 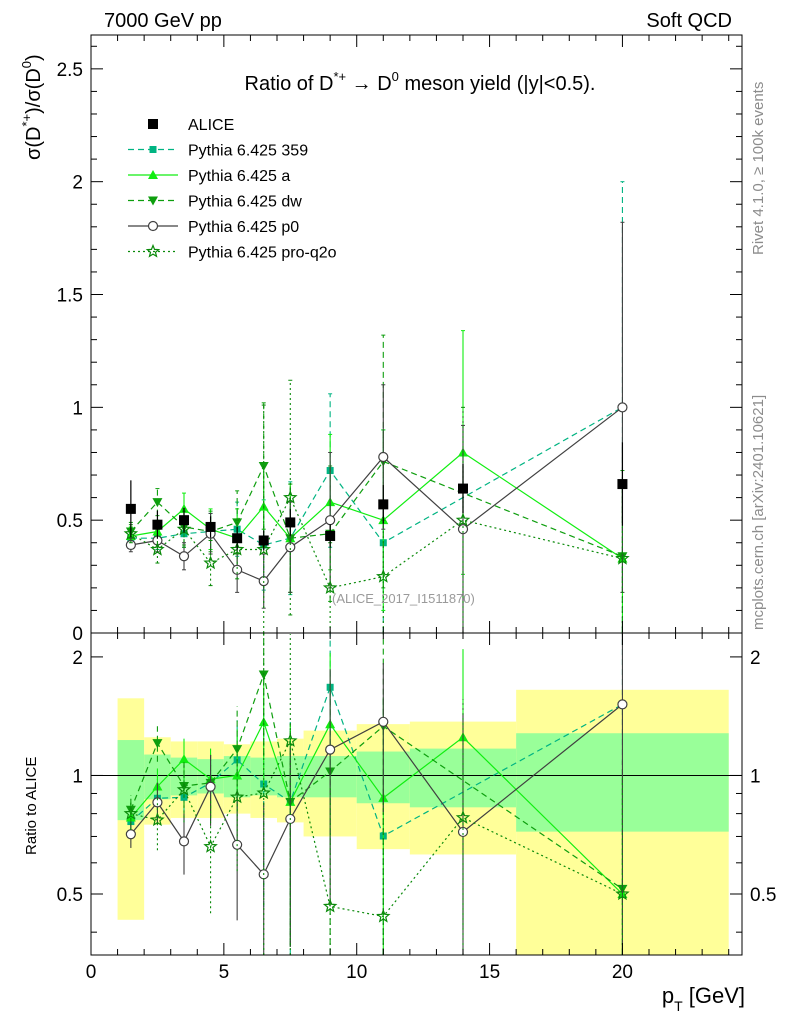 I want to click on mcplots-label: mcplots.cern.ch [arXiv:2401.10621], so click(x=758, y=512).